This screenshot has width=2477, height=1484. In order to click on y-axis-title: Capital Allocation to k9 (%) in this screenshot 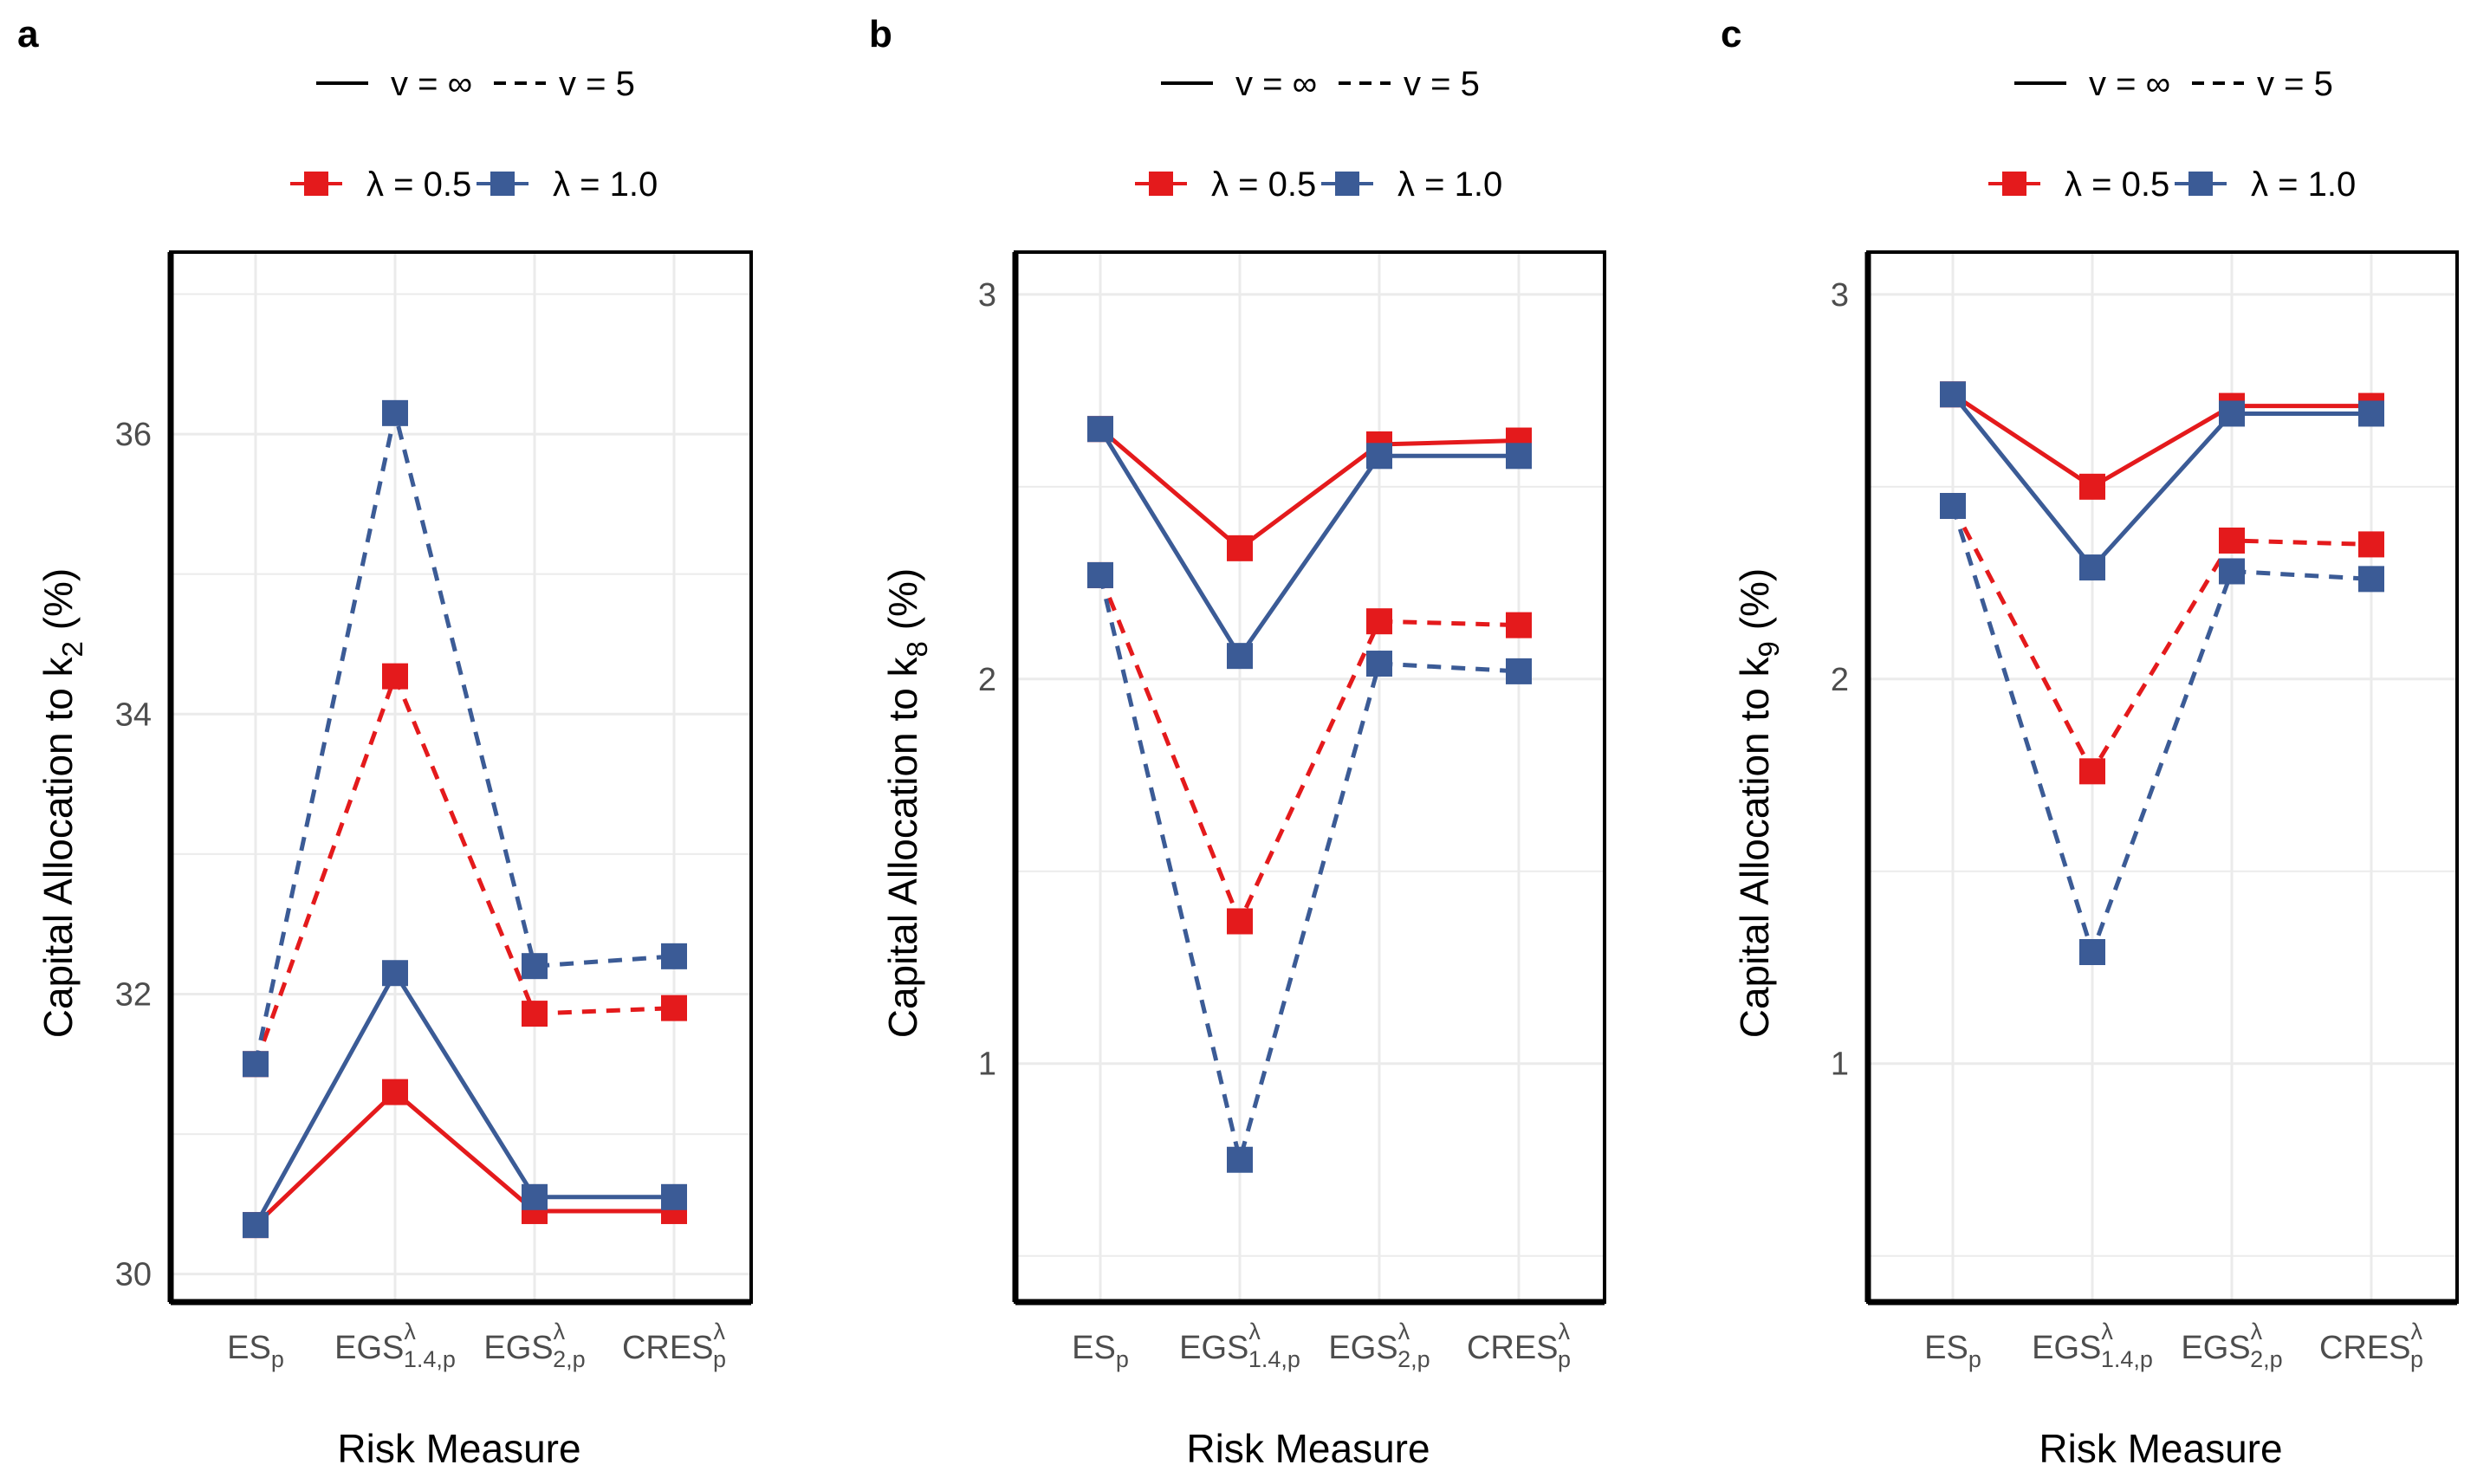, I will do `click(1758, 803)`.